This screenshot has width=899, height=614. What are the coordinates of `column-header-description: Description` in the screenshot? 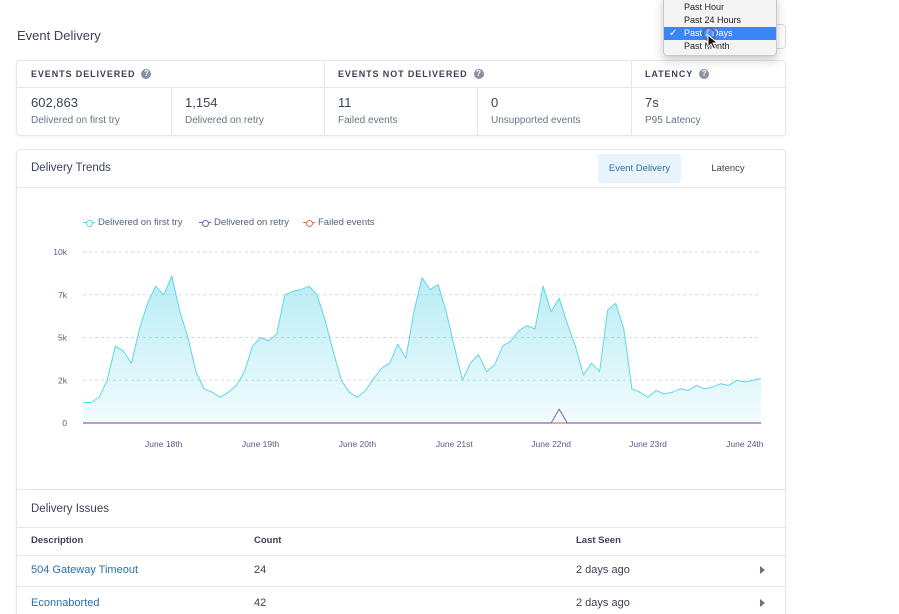 It's located at (57, 540).